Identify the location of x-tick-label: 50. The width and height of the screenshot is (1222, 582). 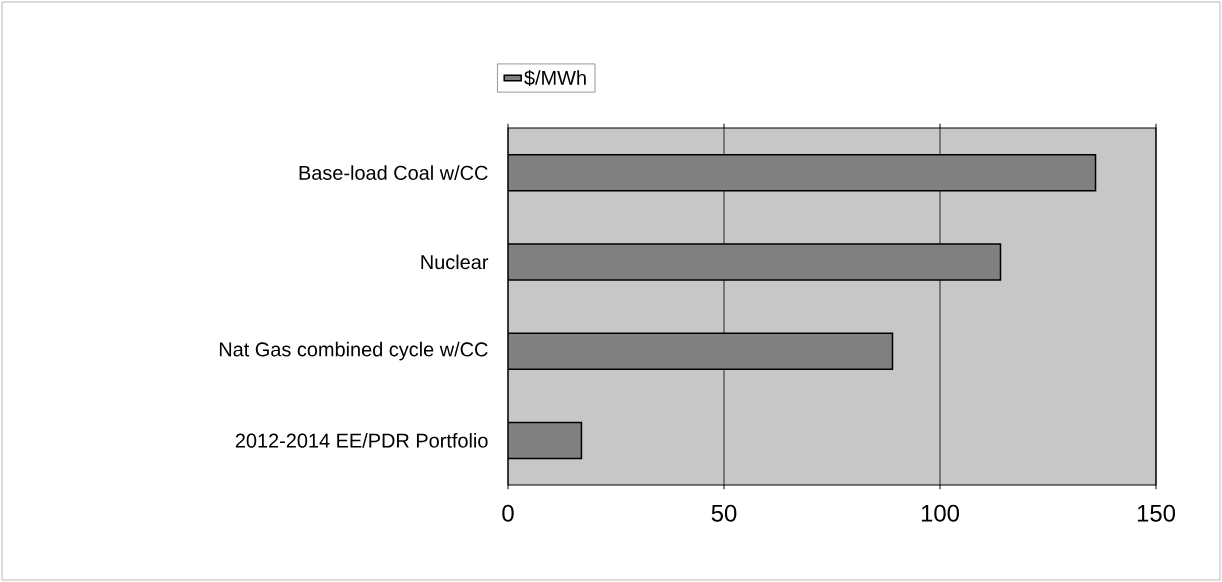
(724, 513).